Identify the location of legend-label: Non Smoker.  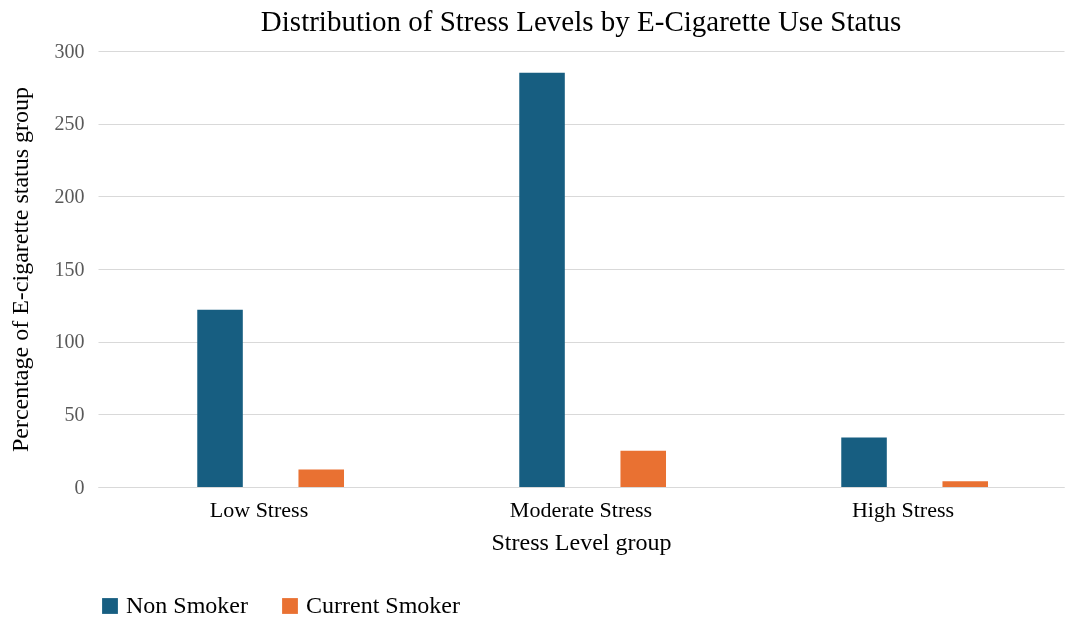
(187, 605).